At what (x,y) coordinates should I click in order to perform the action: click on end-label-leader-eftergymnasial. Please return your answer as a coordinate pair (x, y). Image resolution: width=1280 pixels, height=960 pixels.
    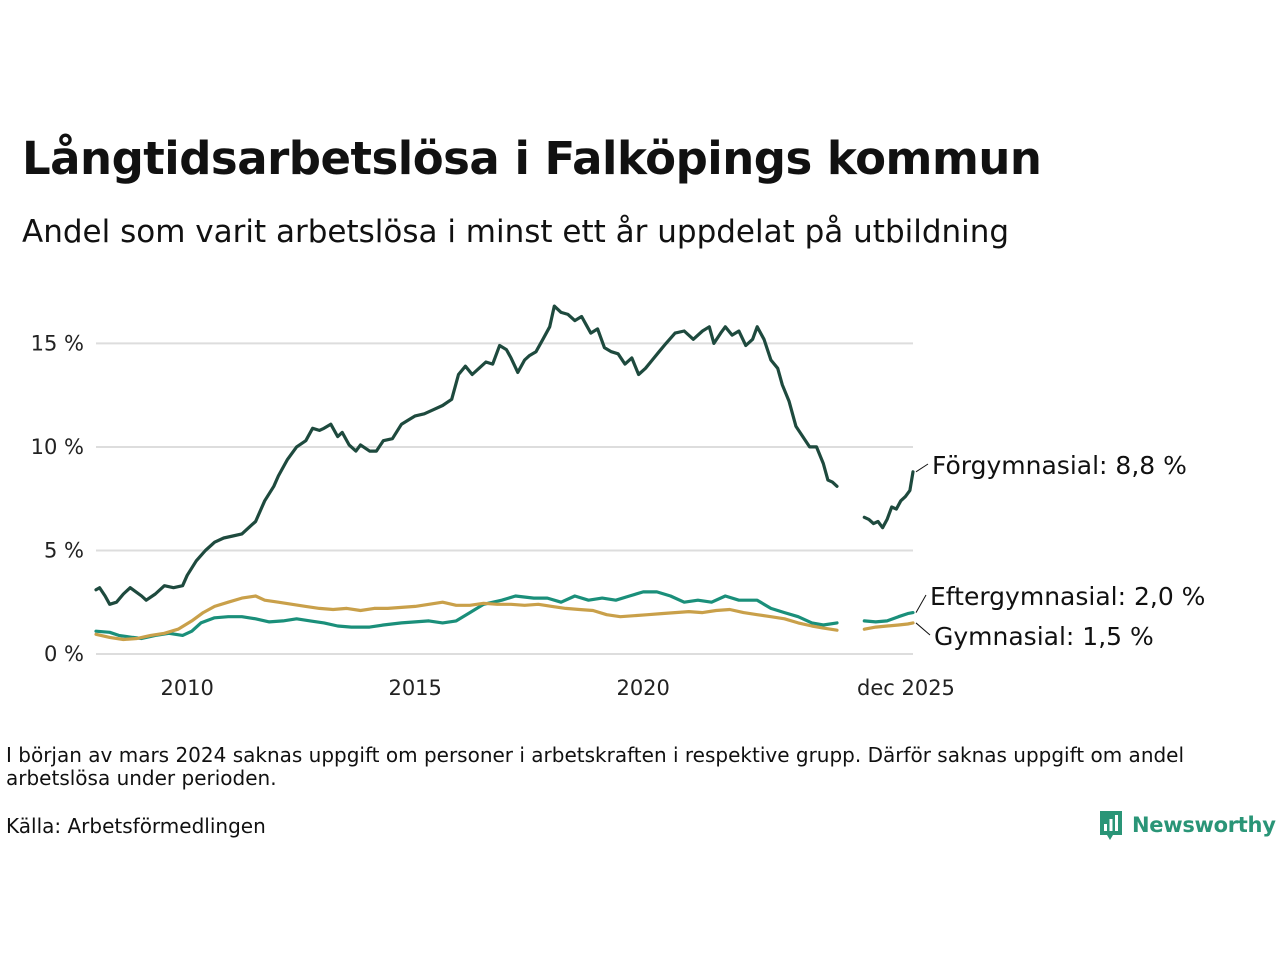
    Looking at the image, I should click on (921, 603).